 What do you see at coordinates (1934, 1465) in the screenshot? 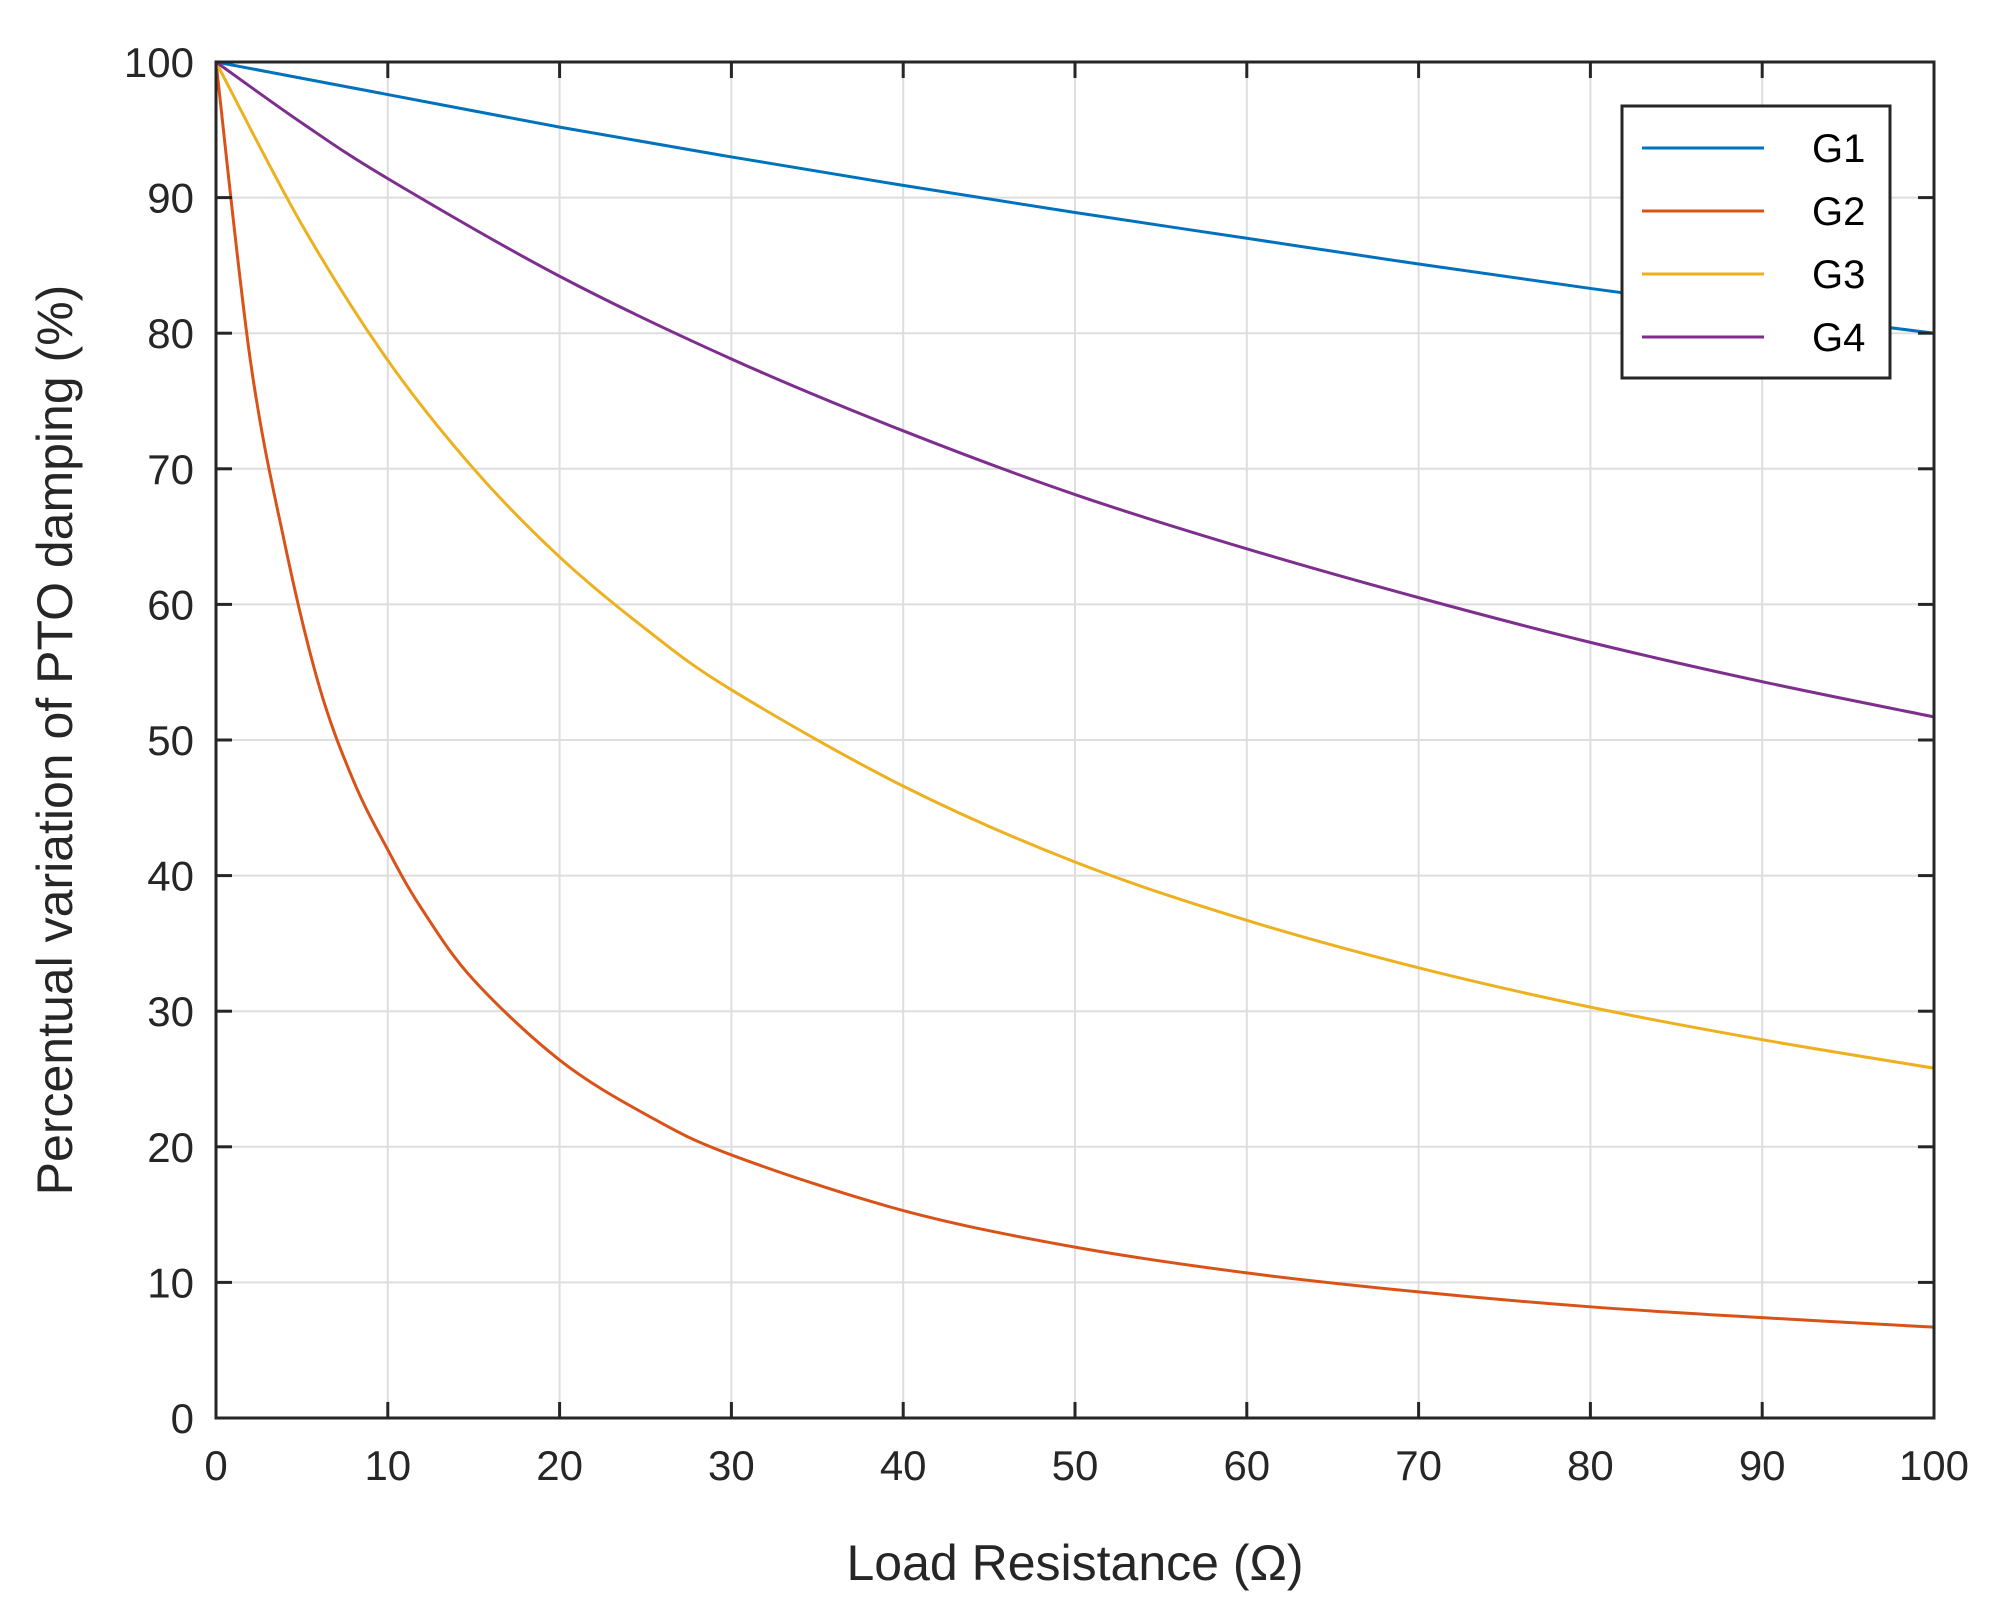
I see `x-tick-label: 100` at bounding box center [1934, 1465].